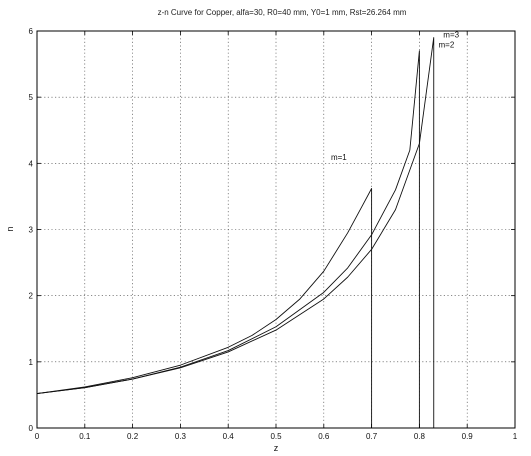 This screenshot has height=456, width=531. I want to click on x-tick-label: 0.3, so click(181, 436).